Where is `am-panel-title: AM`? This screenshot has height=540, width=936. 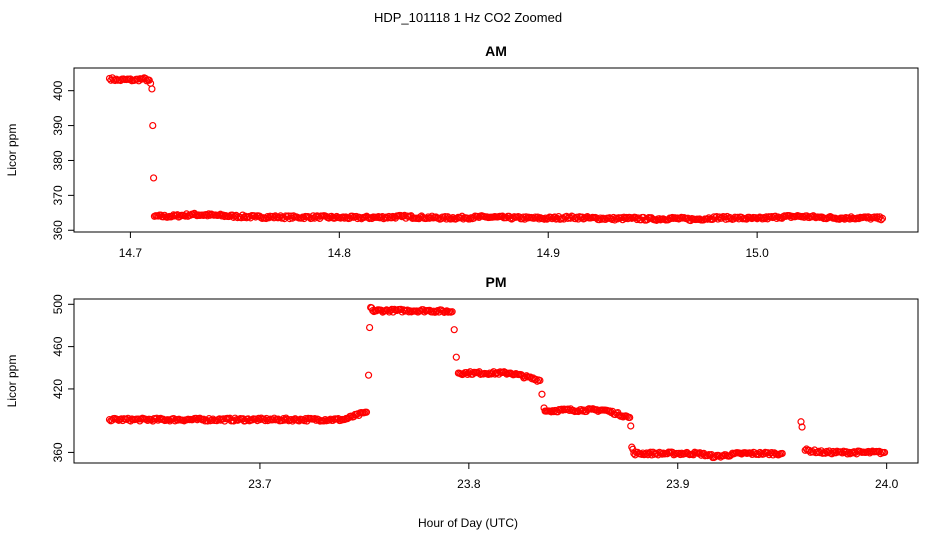
am-panel-title: AM is located at coordinates (496, 51).